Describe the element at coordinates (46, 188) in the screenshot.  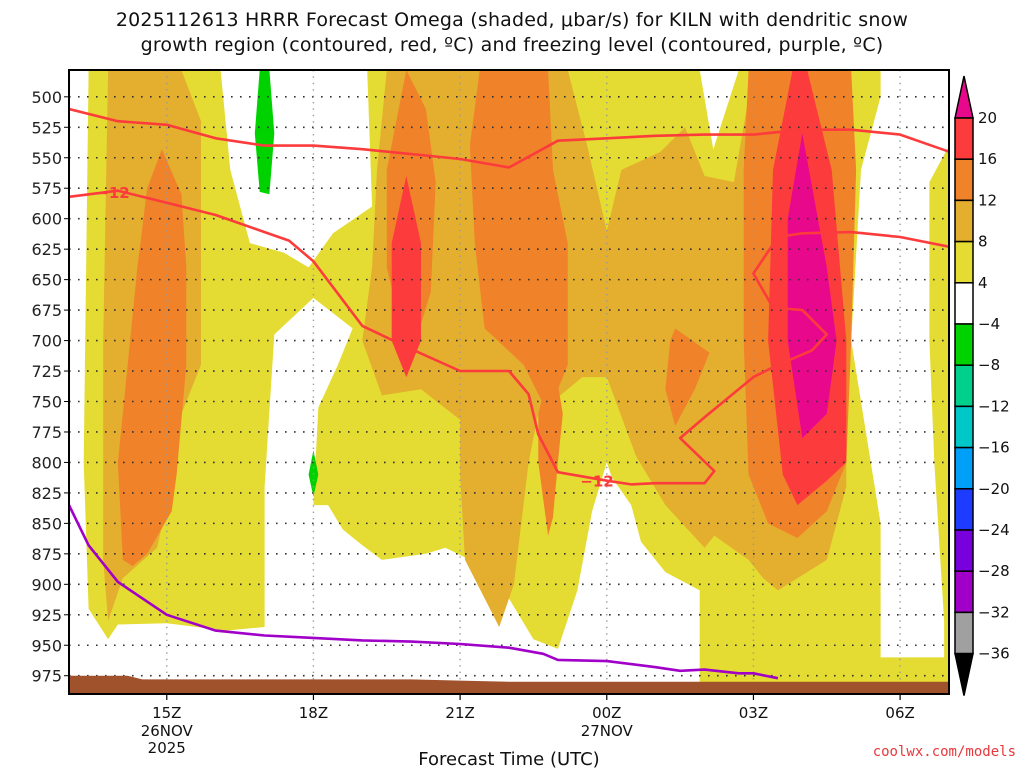
I see `y-tick-label: 575` at that location.